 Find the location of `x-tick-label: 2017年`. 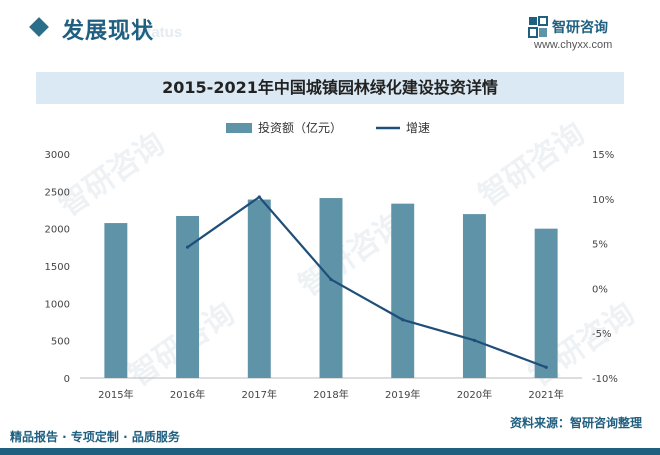

x-tick-label: 2017年 is located at coordinates (259, 394).